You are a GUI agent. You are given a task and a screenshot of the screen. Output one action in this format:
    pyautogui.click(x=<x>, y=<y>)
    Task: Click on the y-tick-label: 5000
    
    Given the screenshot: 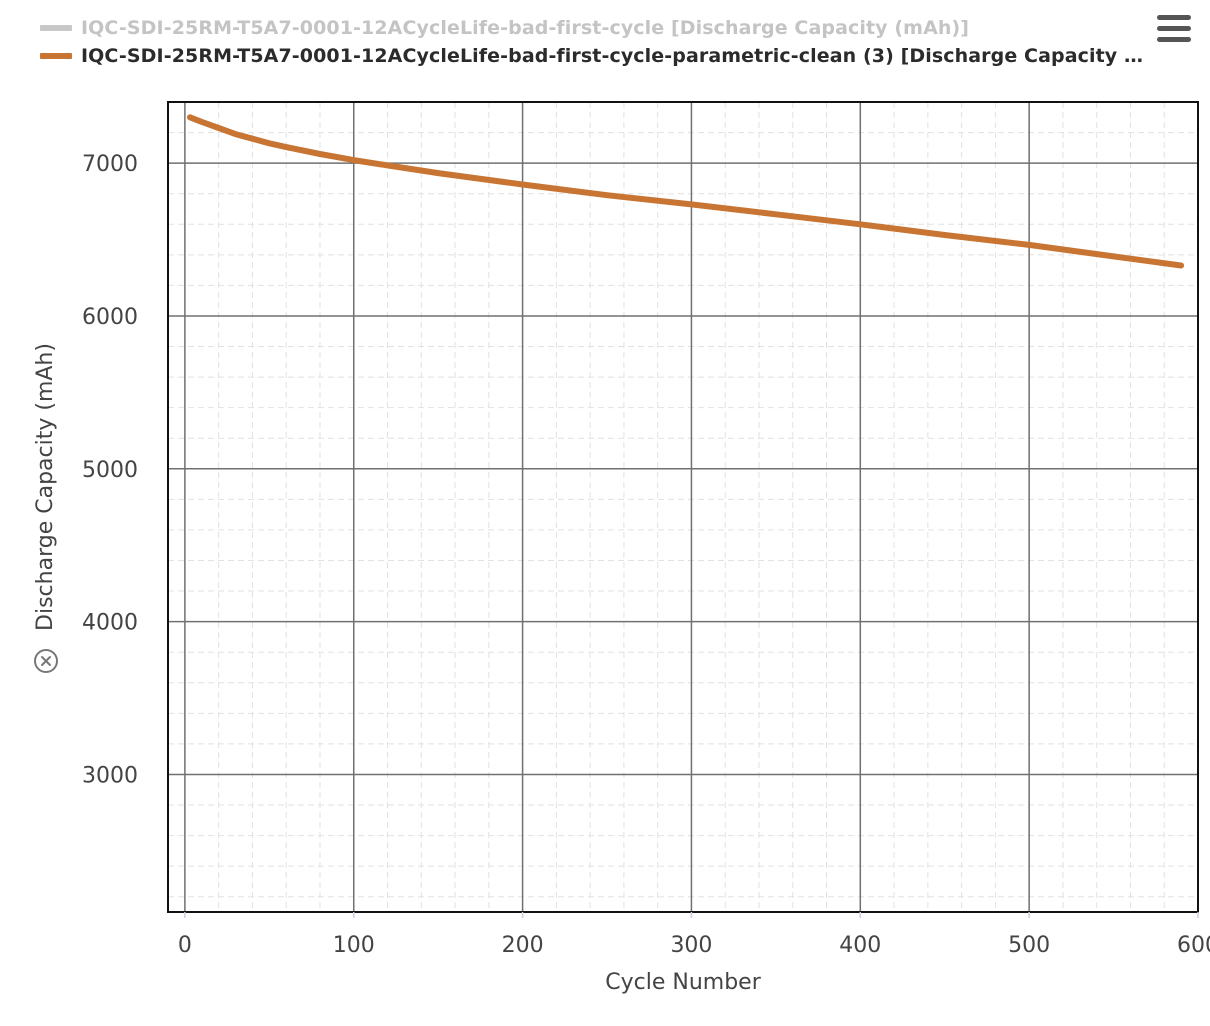 What is the action you would take?
    pyautogui.click(x=110, y=470)
    